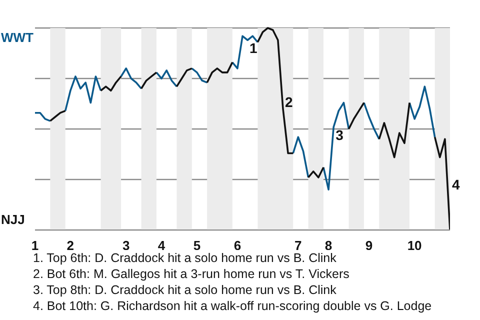 This screenshot has height=320, width=480. I want to click on x-tick-label: 10, so click(414, 245).